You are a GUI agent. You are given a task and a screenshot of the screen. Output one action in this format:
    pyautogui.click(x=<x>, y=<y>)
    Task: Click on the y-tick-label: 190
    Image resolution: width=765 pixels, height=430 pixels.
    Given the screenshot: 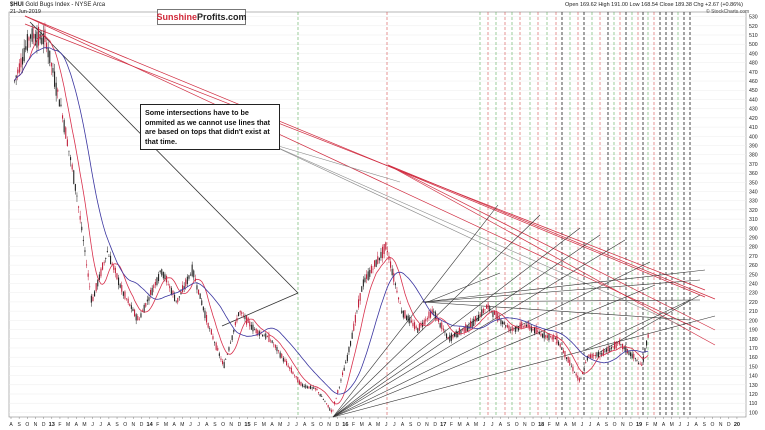 What is the action you would take?
    pyautogui.click(x=753, y=331)
    